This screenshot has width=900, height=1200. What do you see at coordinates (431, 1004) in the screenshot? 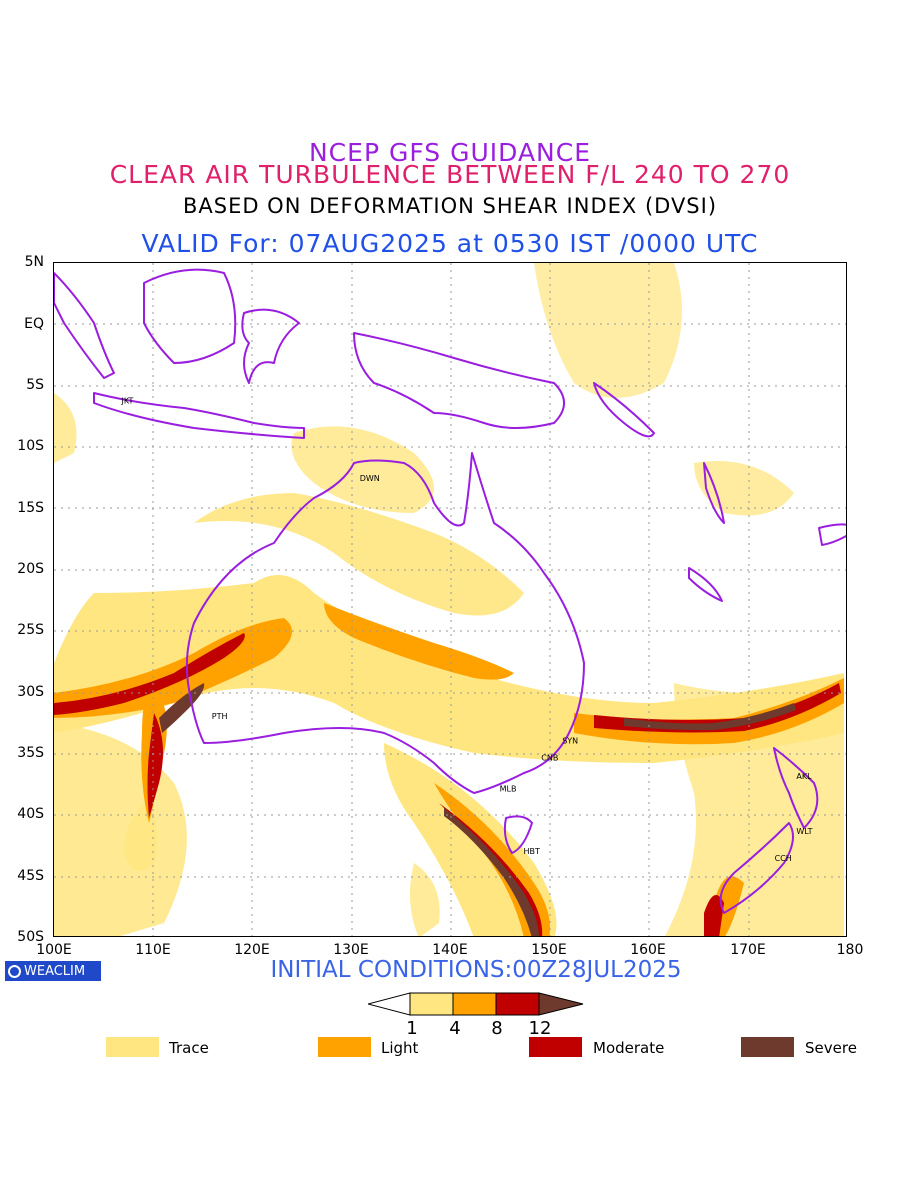
I see `colorbar-trace` at bounding box center [431, 1004].